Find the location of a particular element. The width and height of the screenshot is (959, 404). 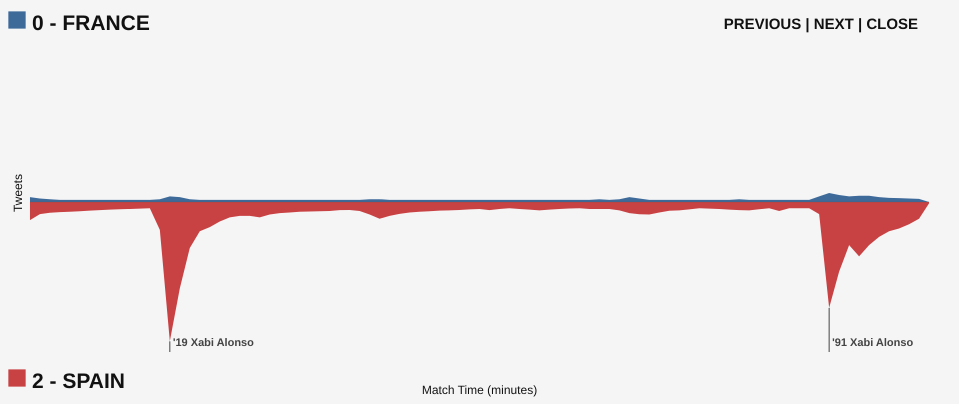

legend-label: 2 - SPAIN is located at coordinates (78, 381).